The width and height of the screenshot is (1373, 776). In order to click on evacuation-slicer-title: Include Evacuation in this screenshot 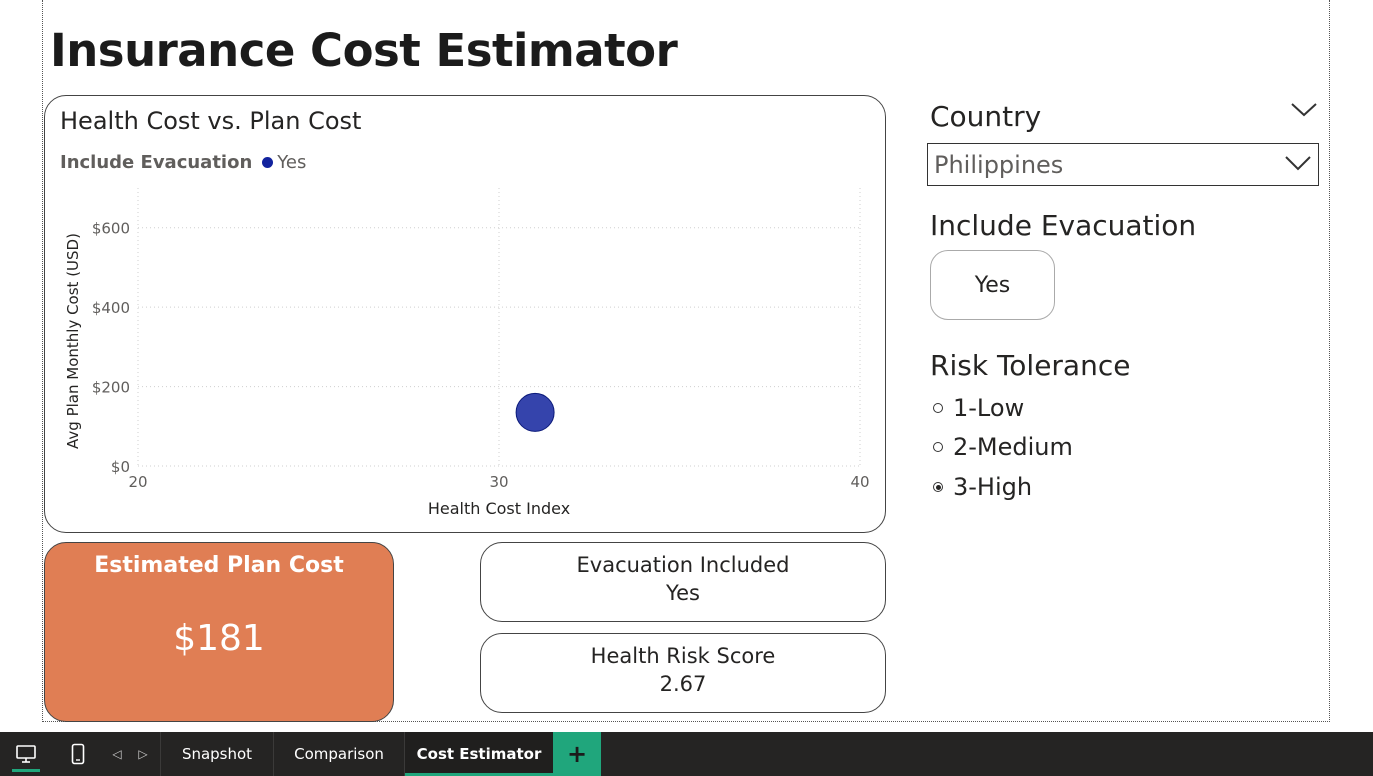, I will do `click(1063, 225)`.